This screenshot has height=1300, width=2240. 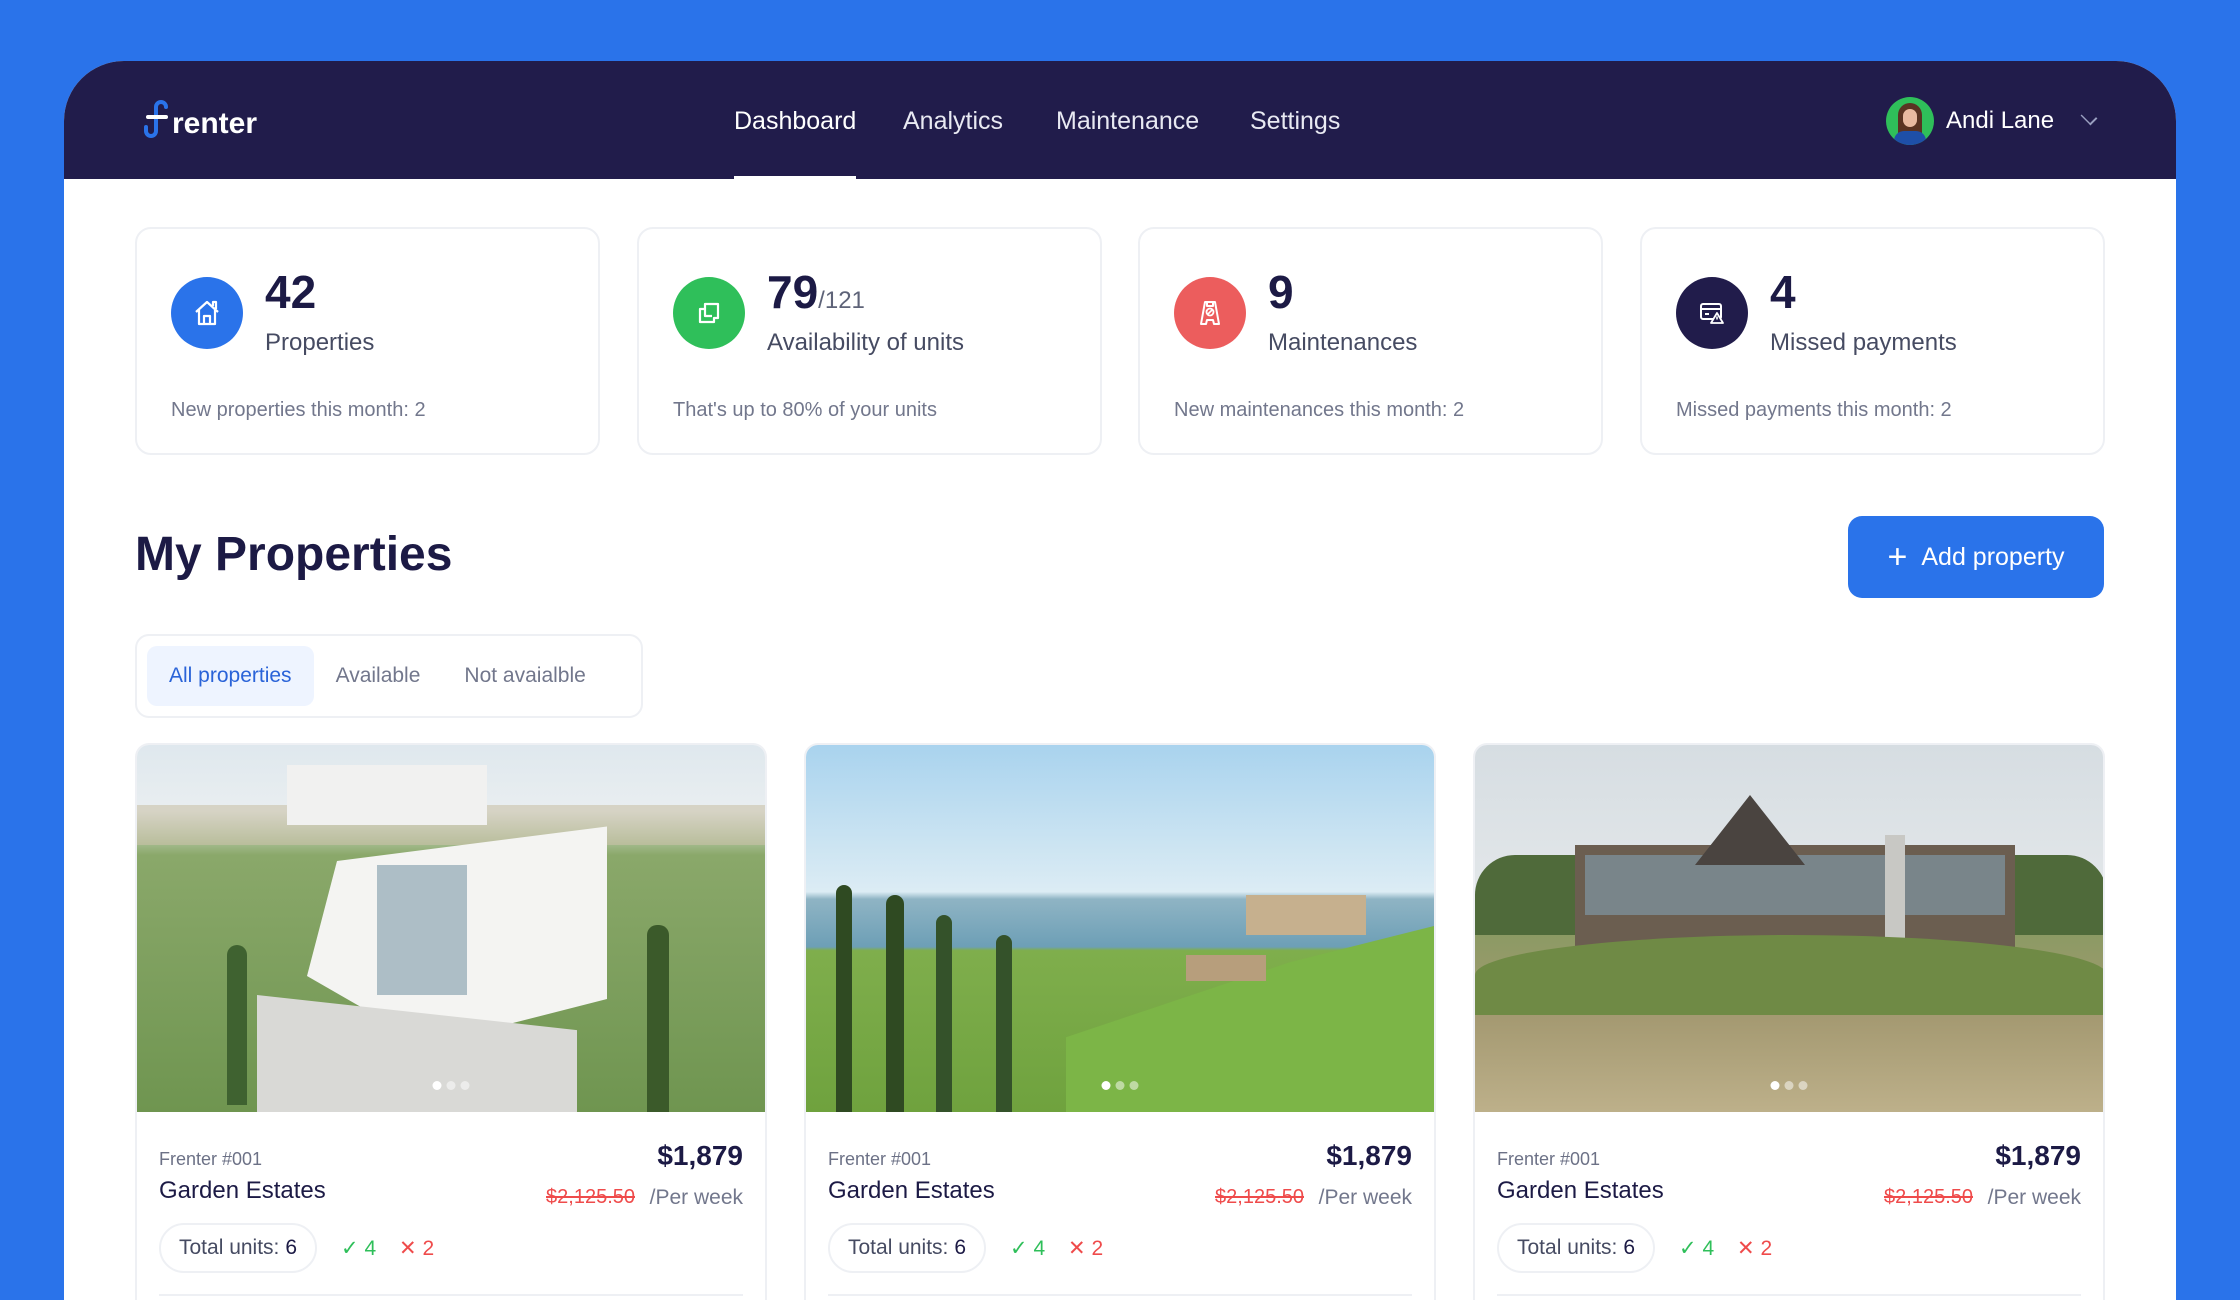 What do you see at coordinates (1993, 556) in the screenshot?
I see `add-property-label: Add property` at bounding box center [1993, 556].